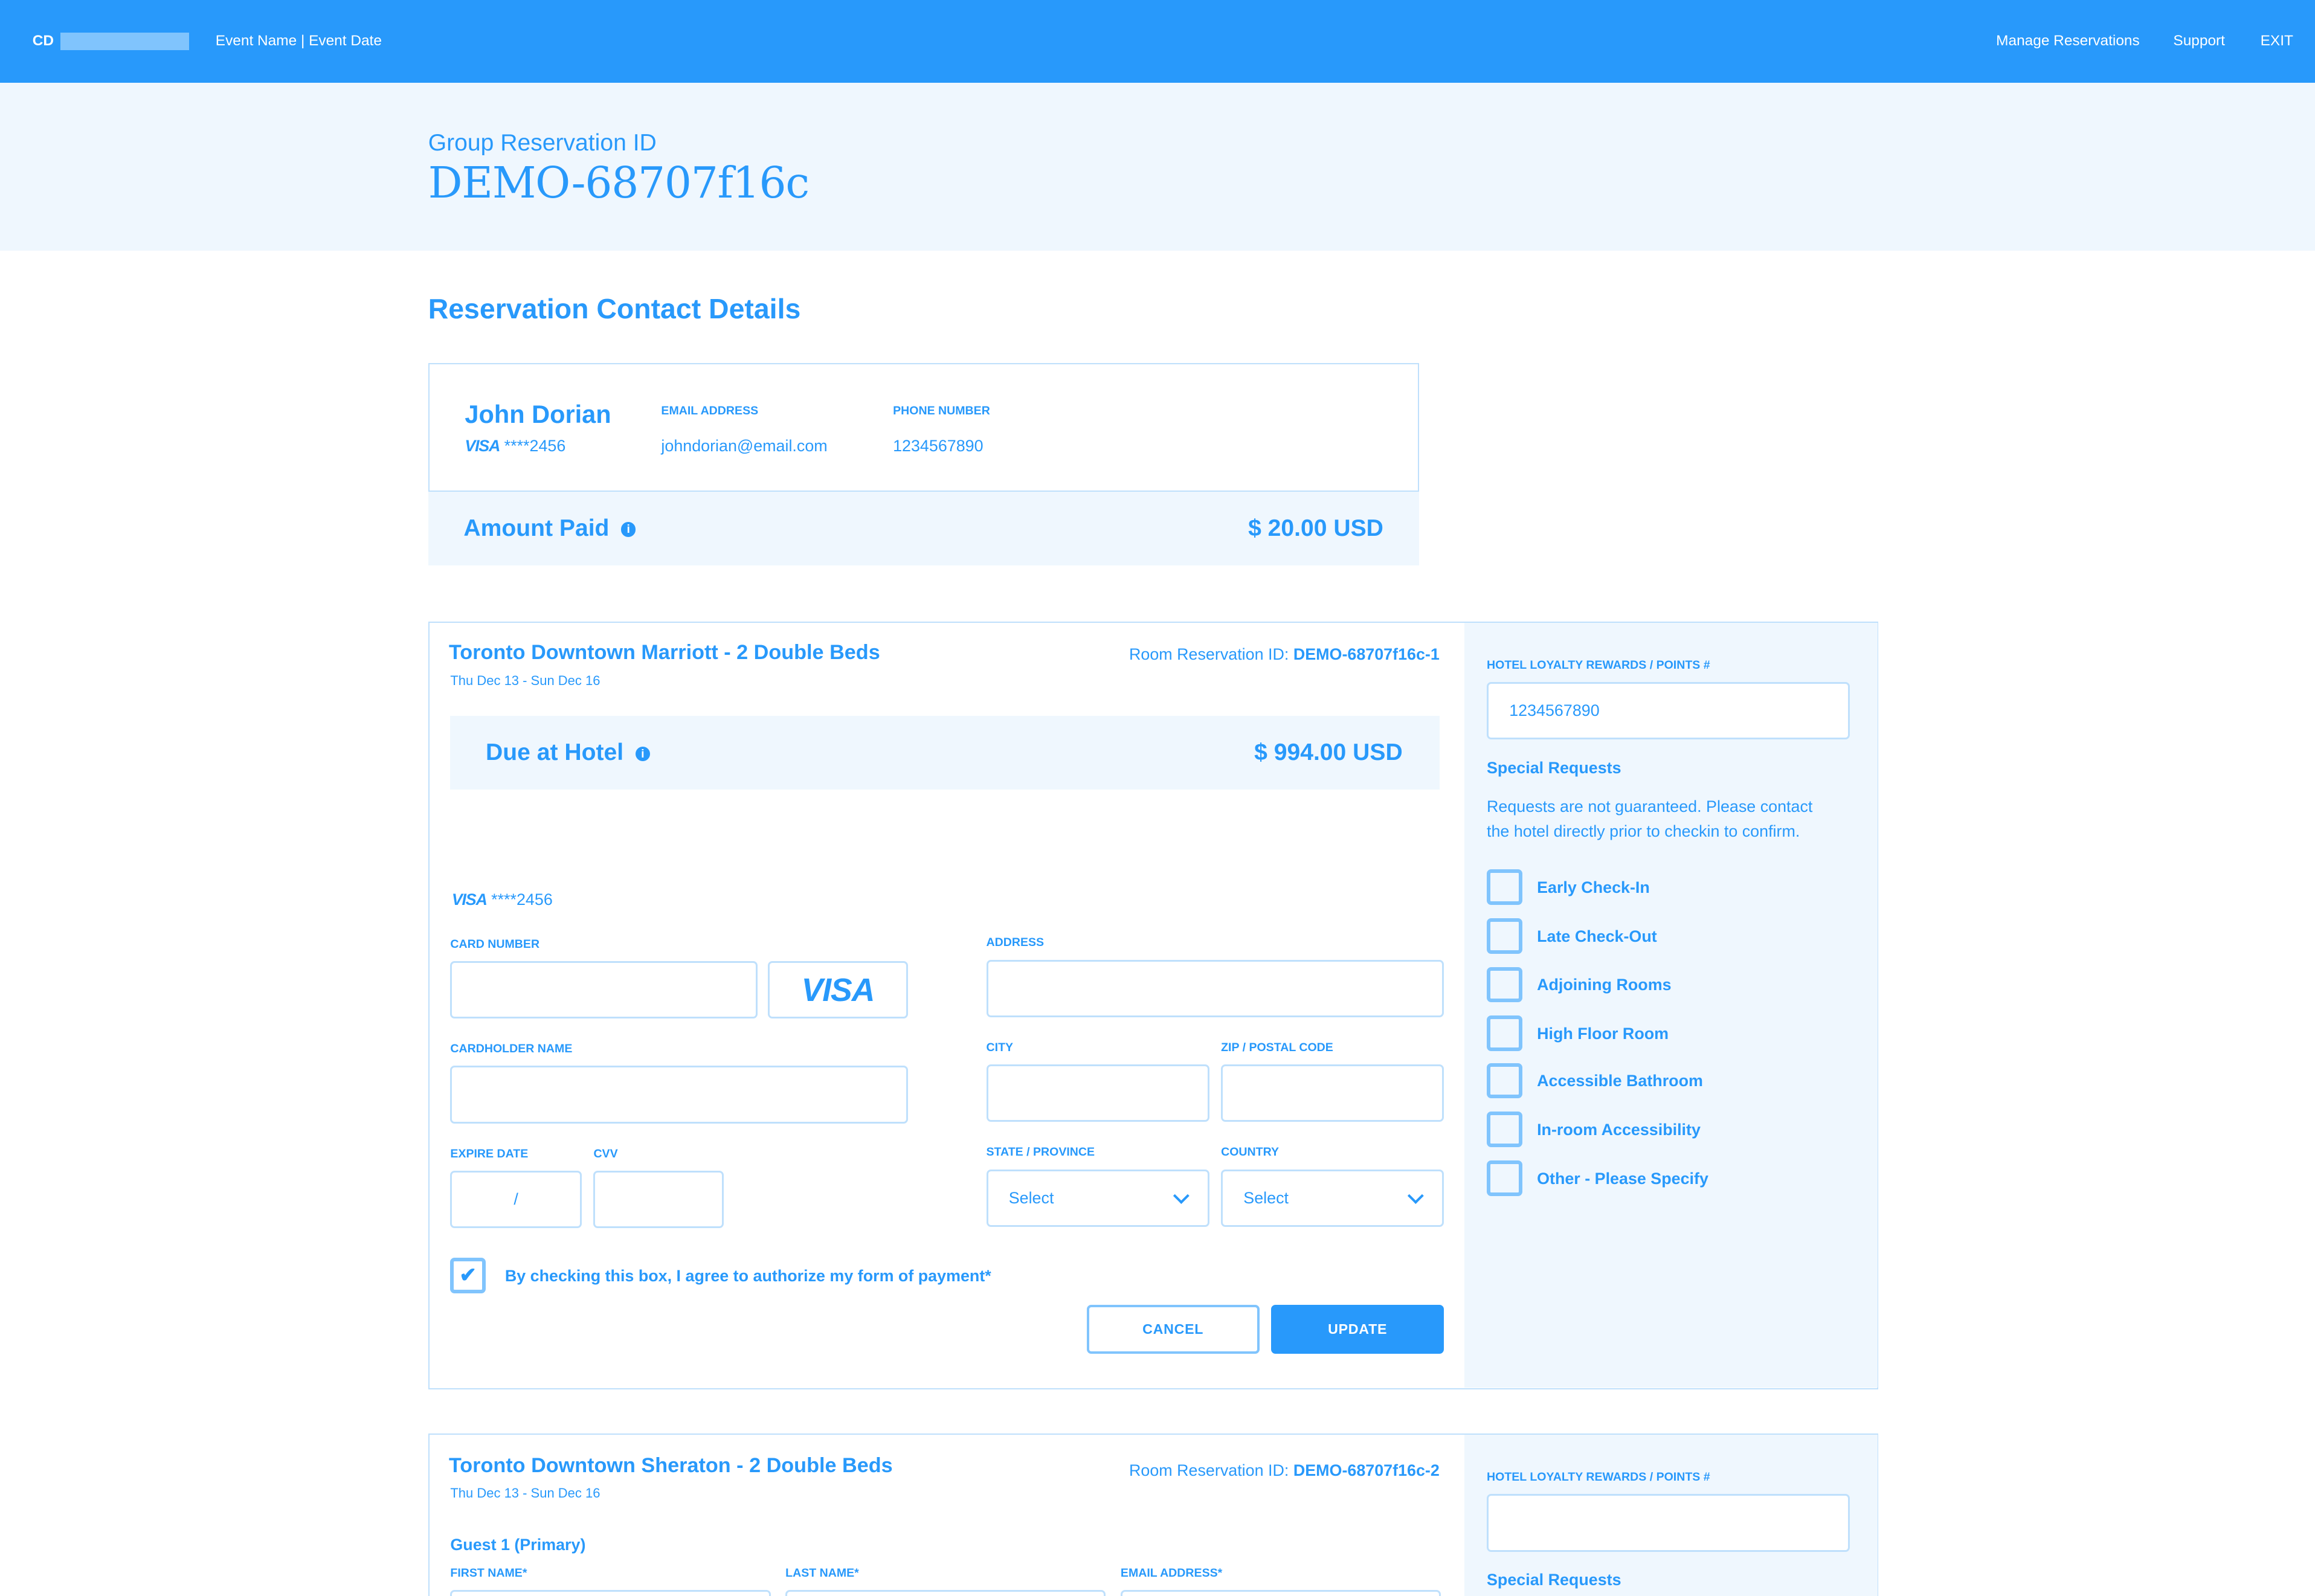 This screenshot has height=1596, width=2315. I want to click on request-checkbox-early-check-in, so click(1504, 887).